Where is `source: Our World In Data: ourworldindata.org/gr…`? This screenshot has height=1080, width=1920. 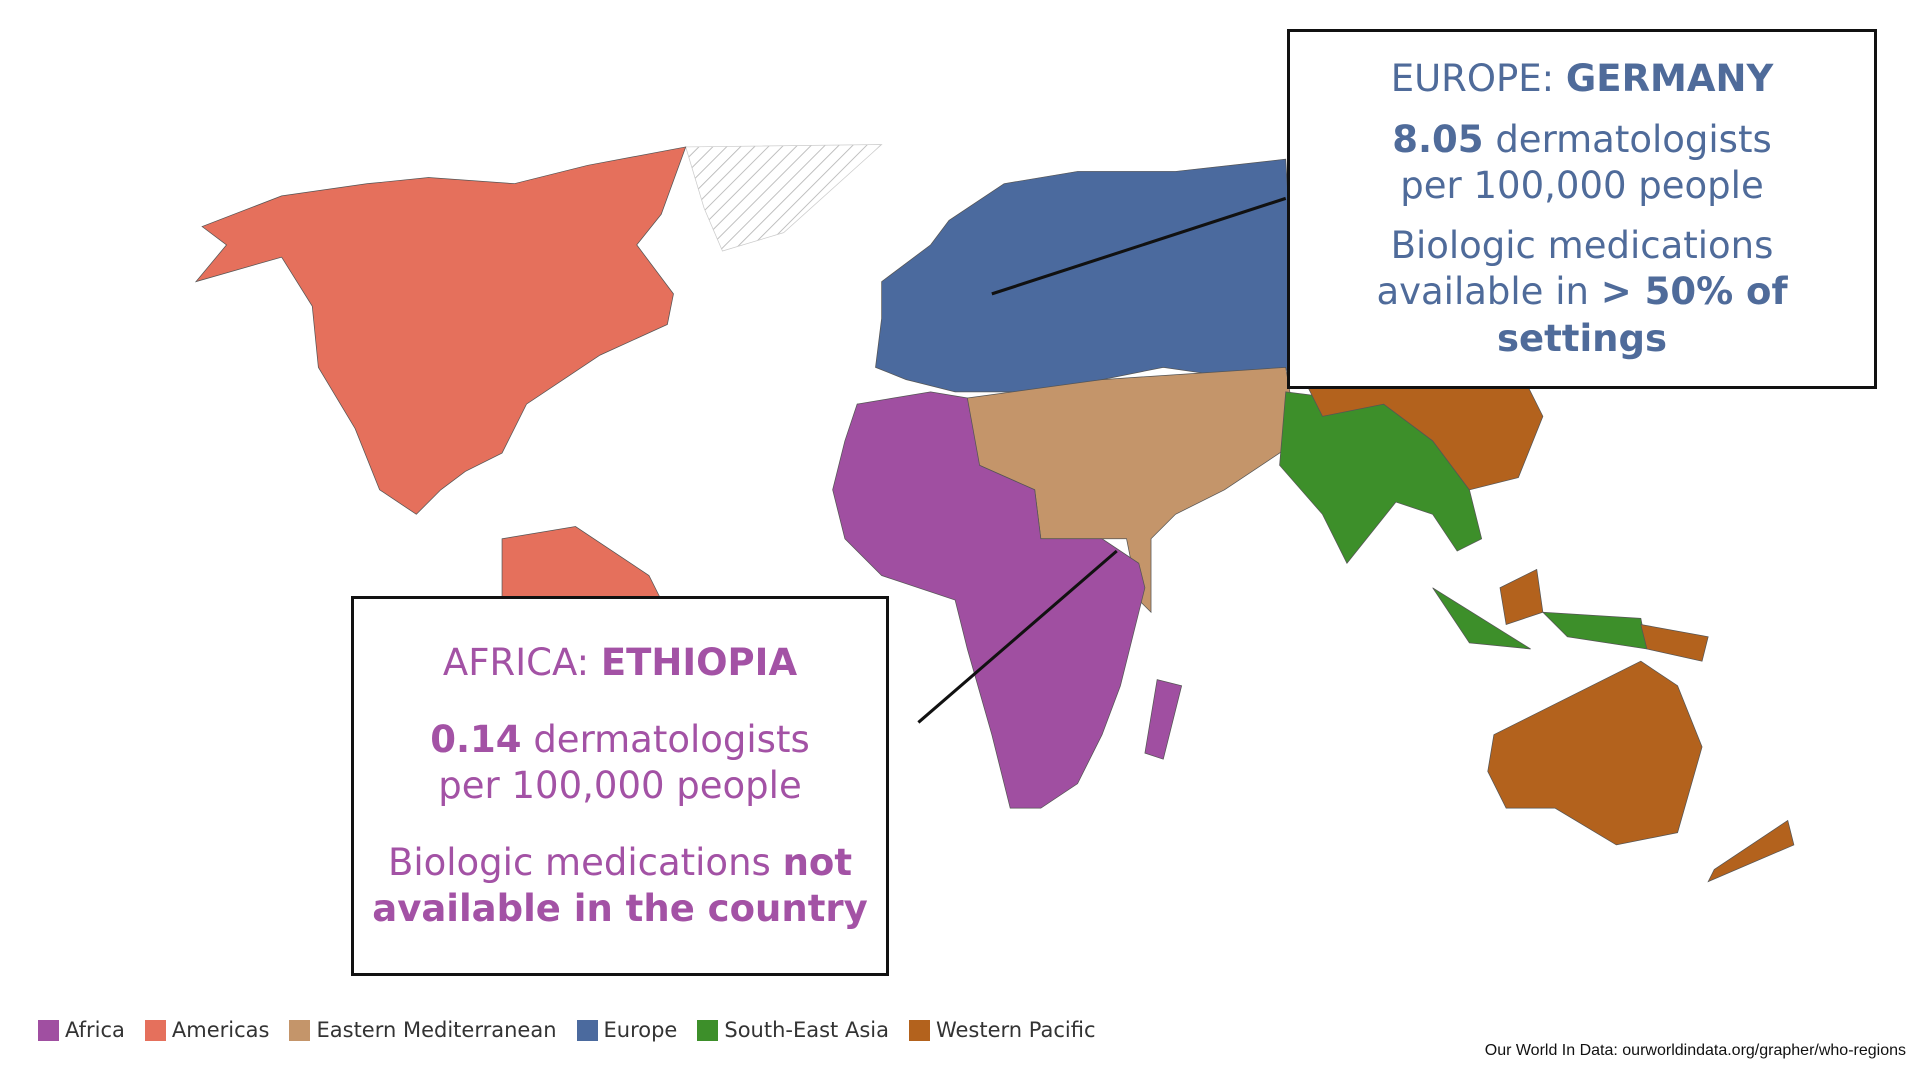
source: Our World In Data: ourworldindata.org/gr… is located at coordinates (1695, 1050).